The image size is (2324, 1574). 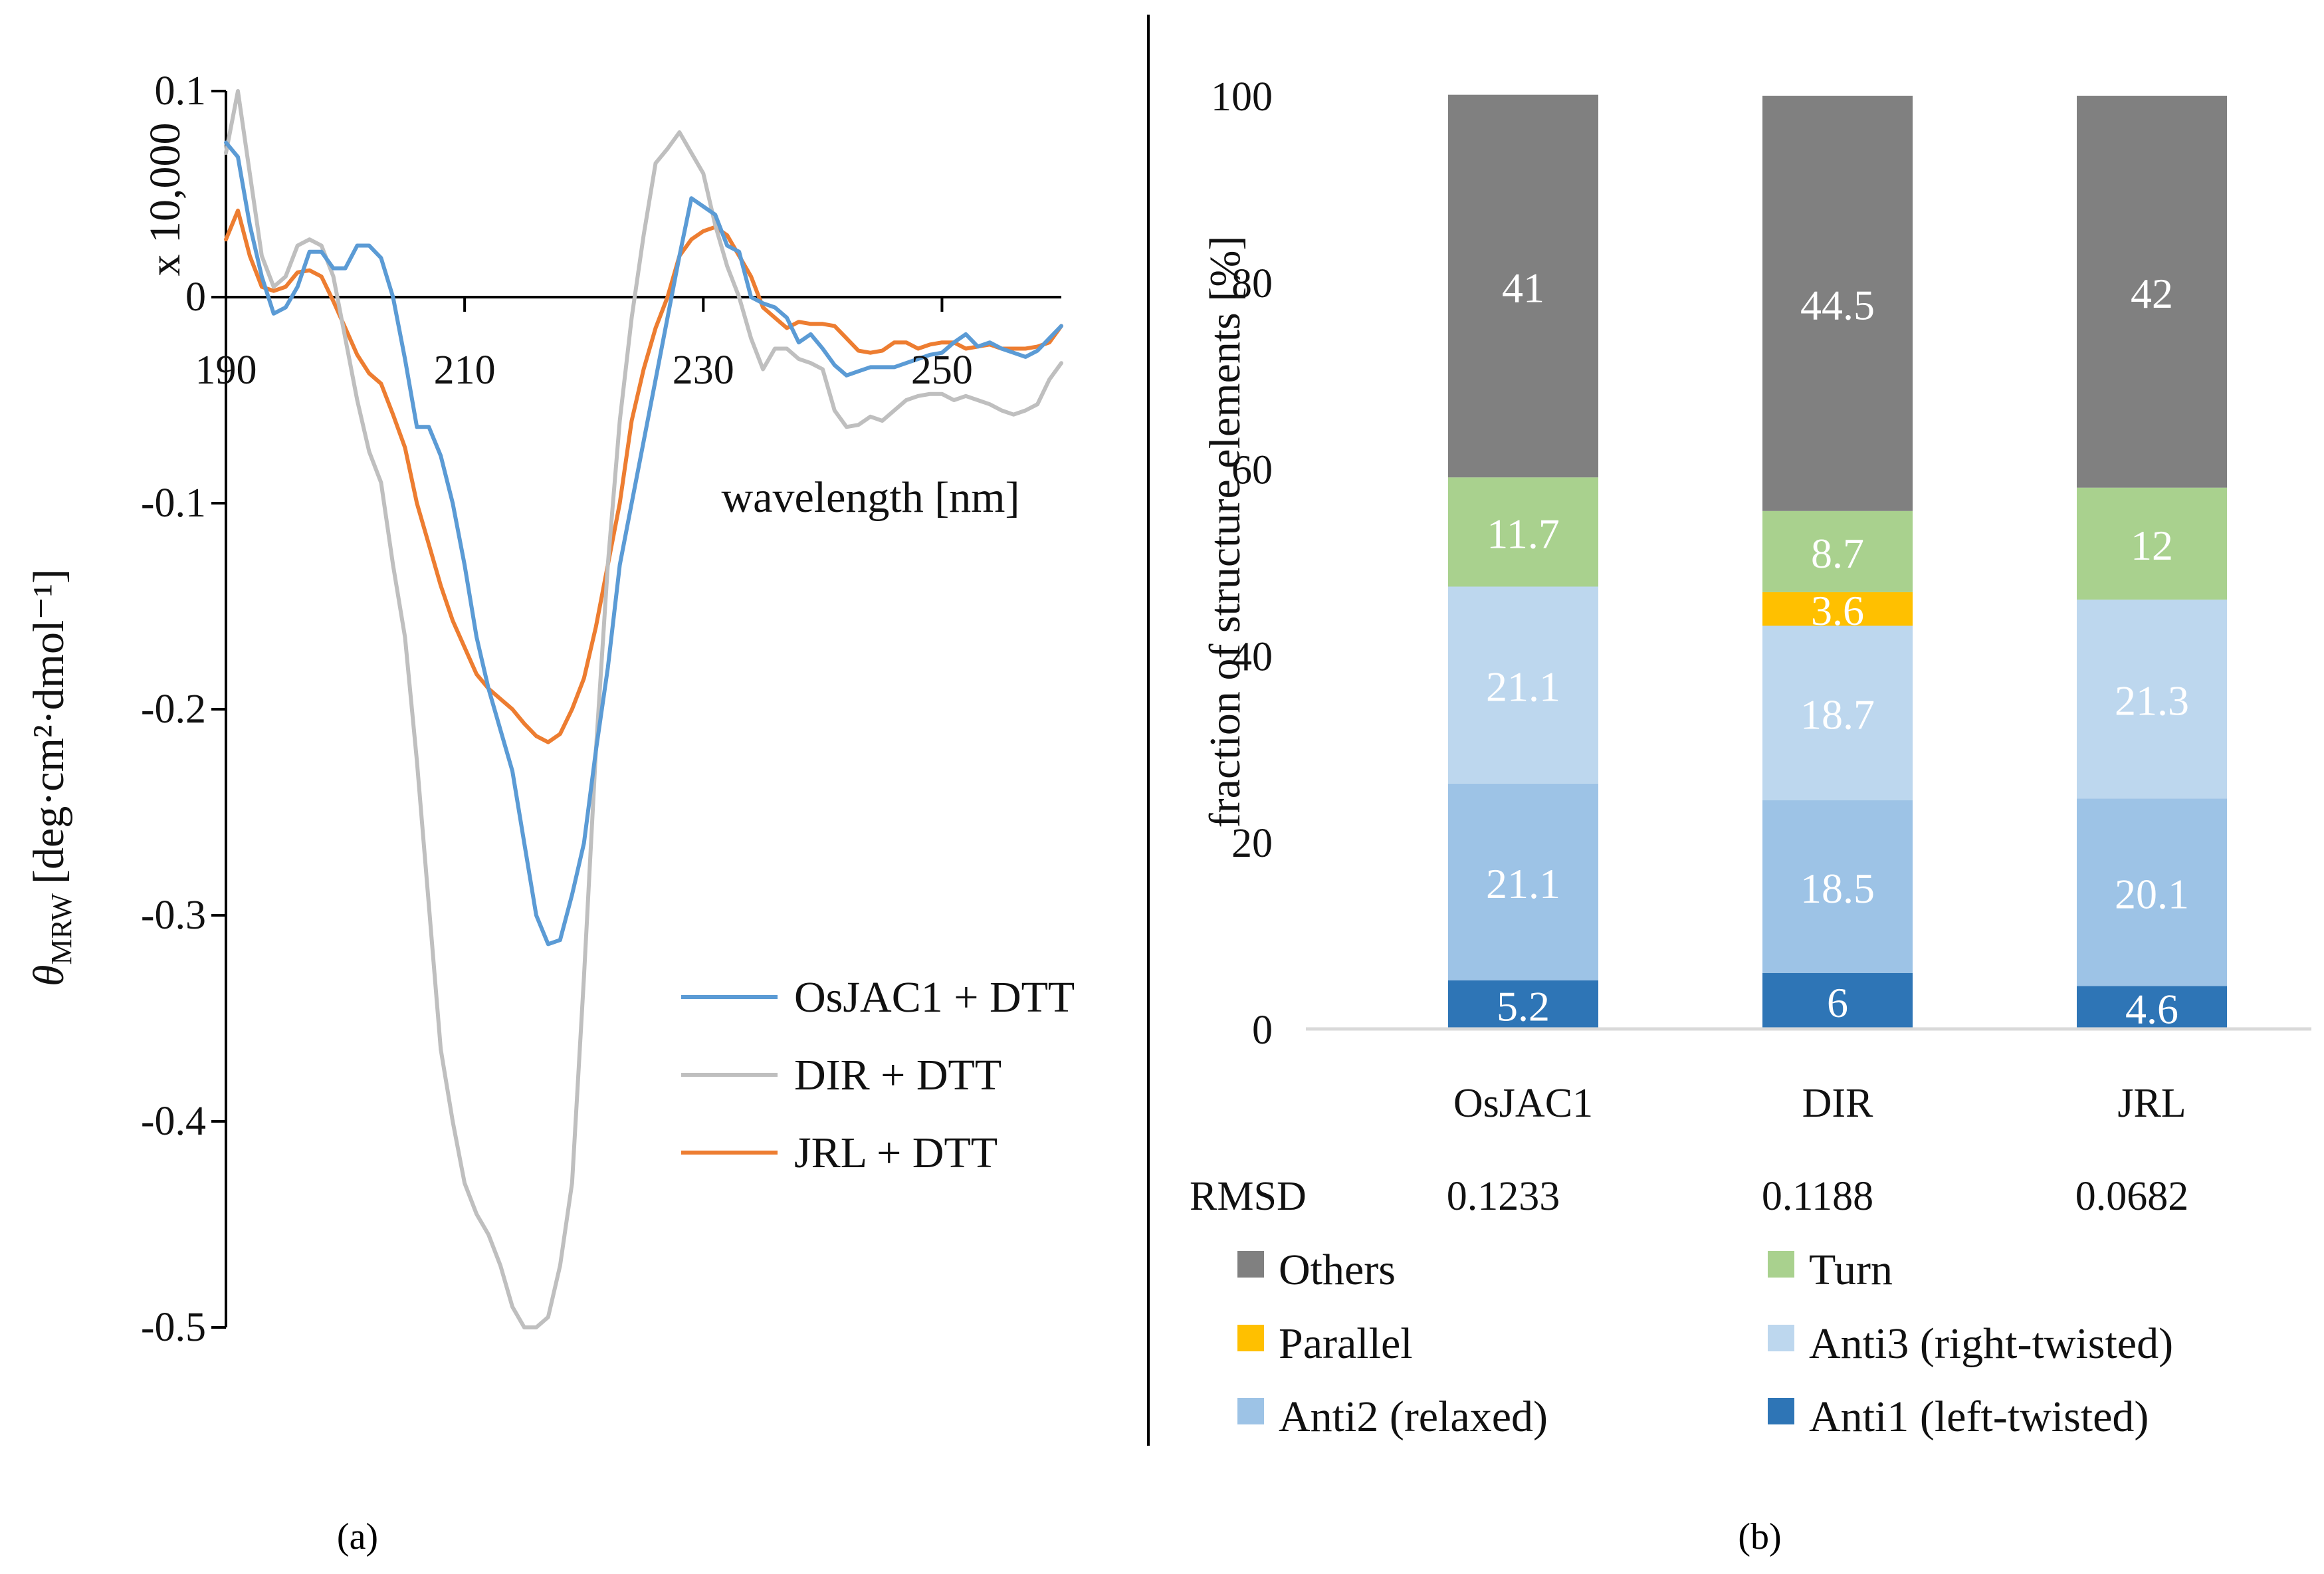 I want to click on panel-a-y-axis-label: θMRW [deg·cm²·dmol⁻¹], so click(x=51, y=777).